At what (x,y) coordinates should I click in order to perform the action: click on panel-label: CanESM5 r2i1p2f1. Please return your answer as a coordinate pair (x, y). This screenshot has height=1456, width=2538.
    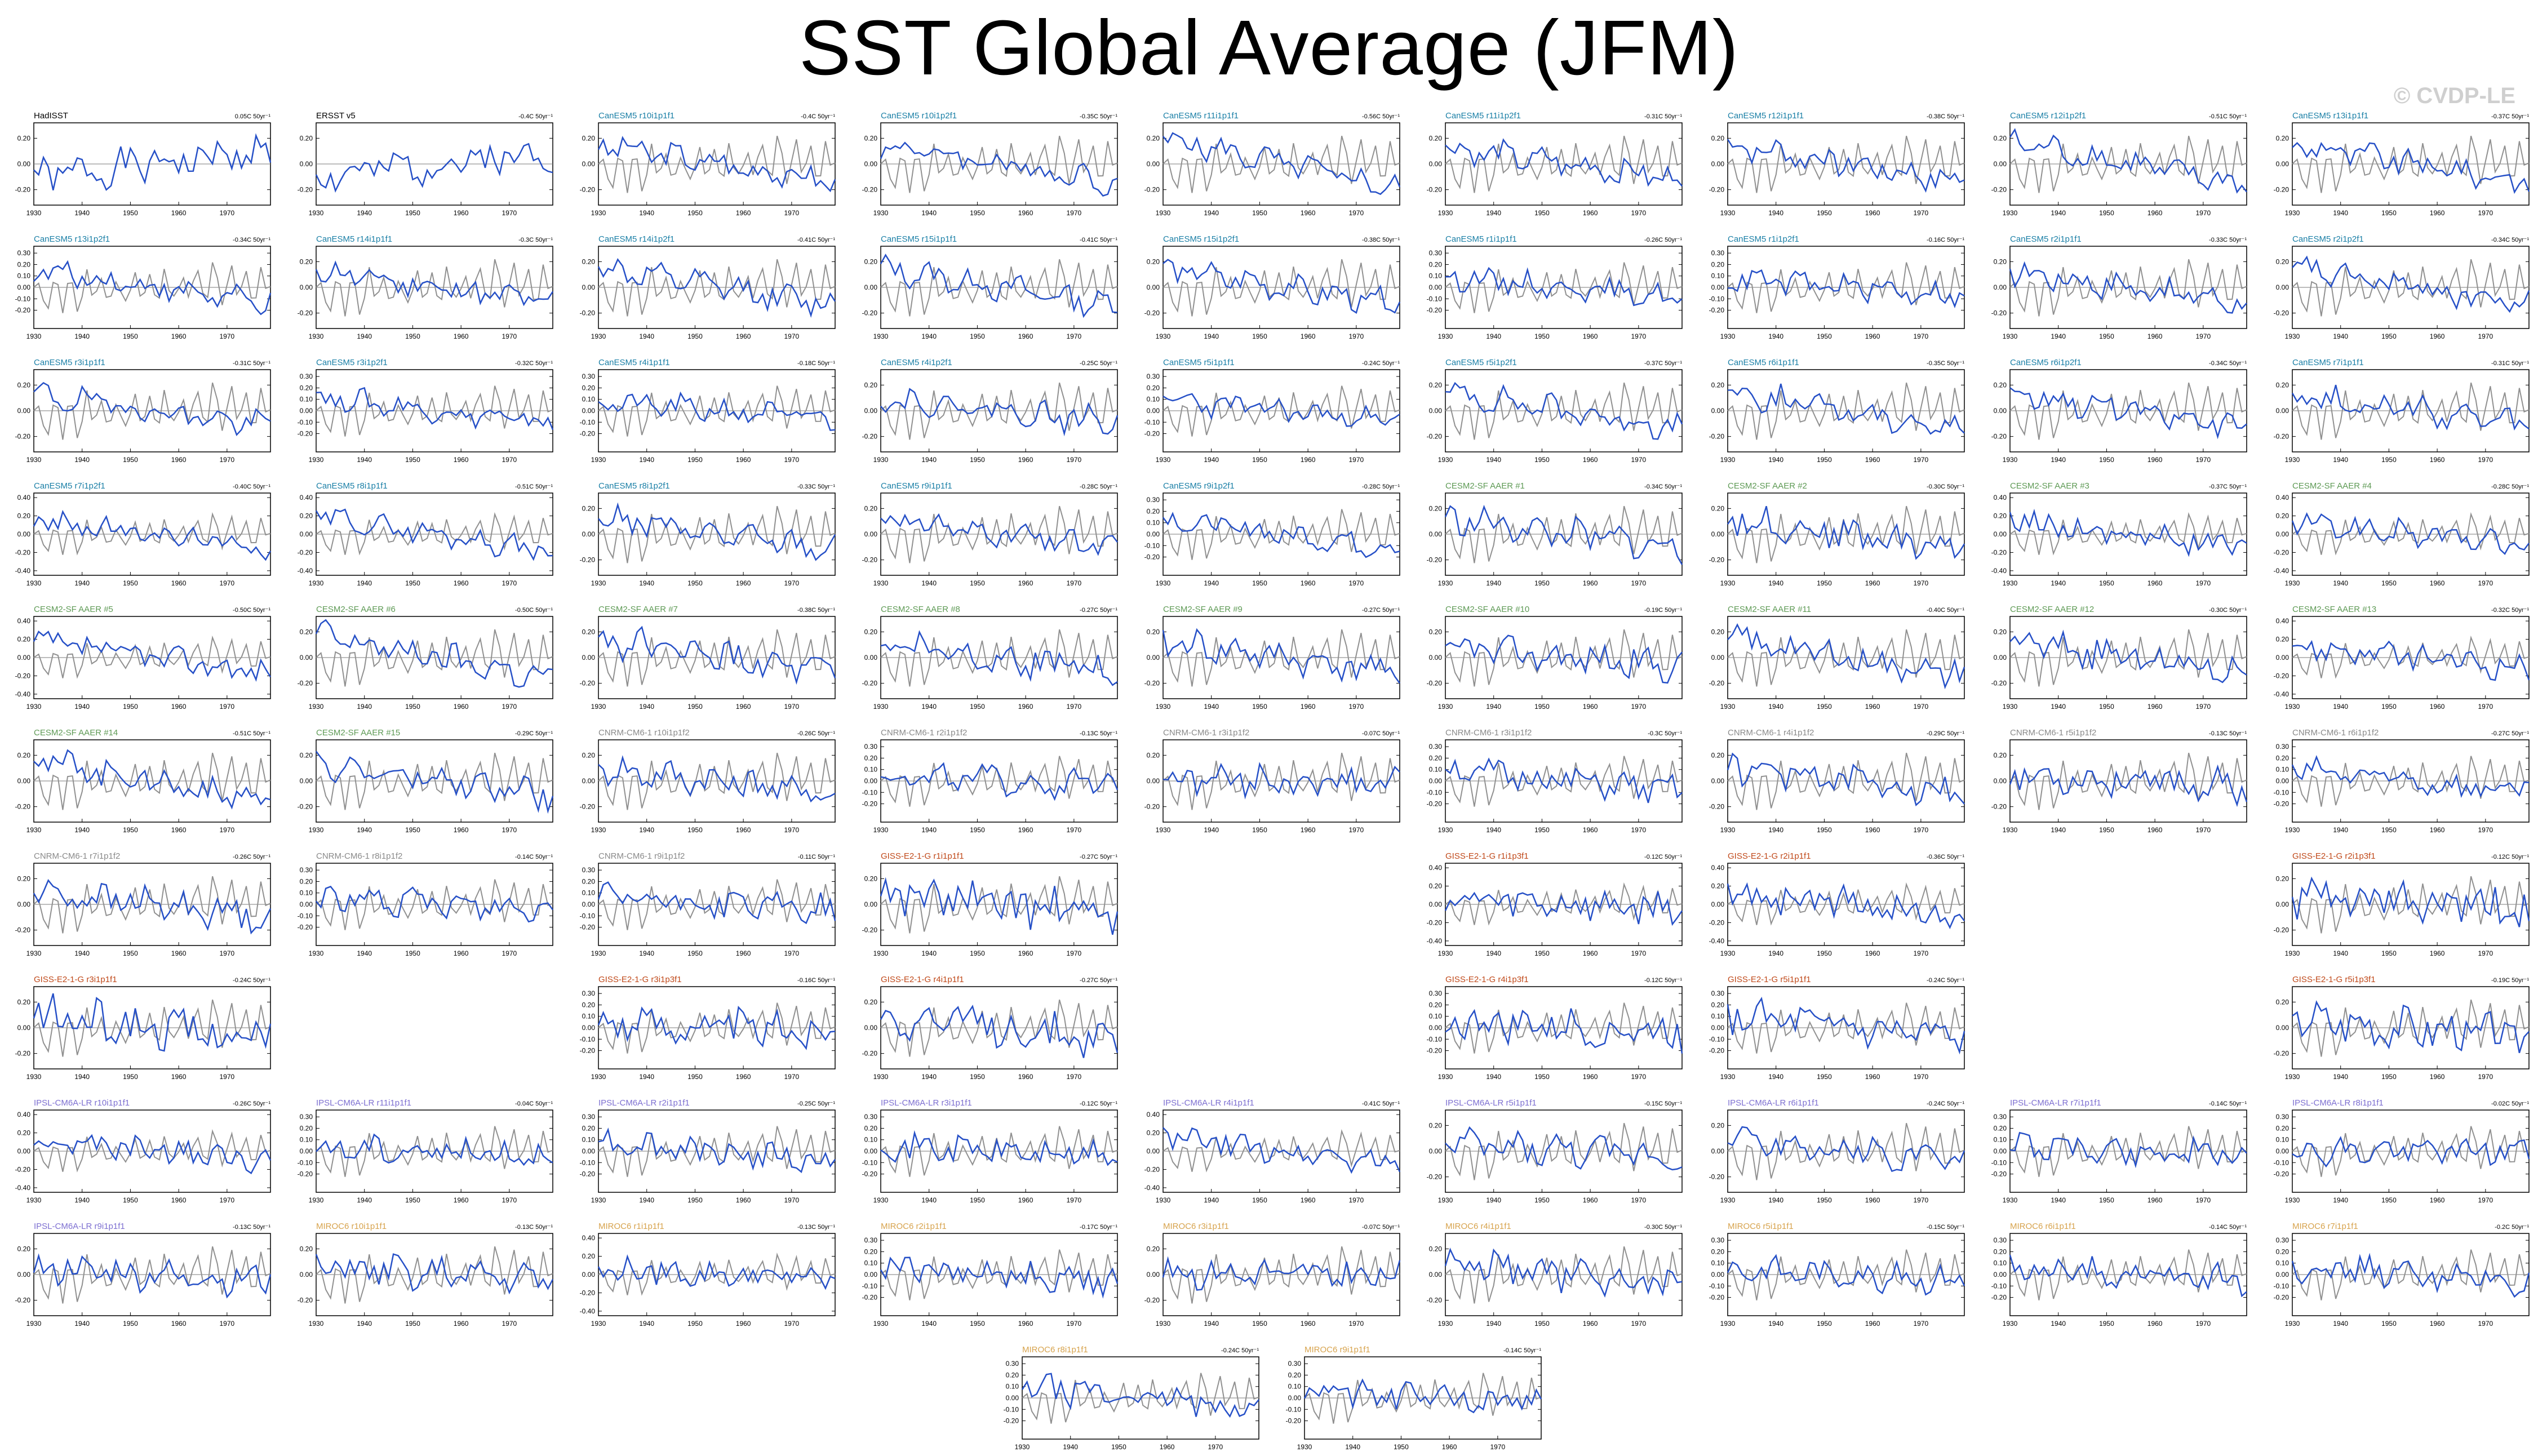
    Looking at the image, I should click on (2328, 239).